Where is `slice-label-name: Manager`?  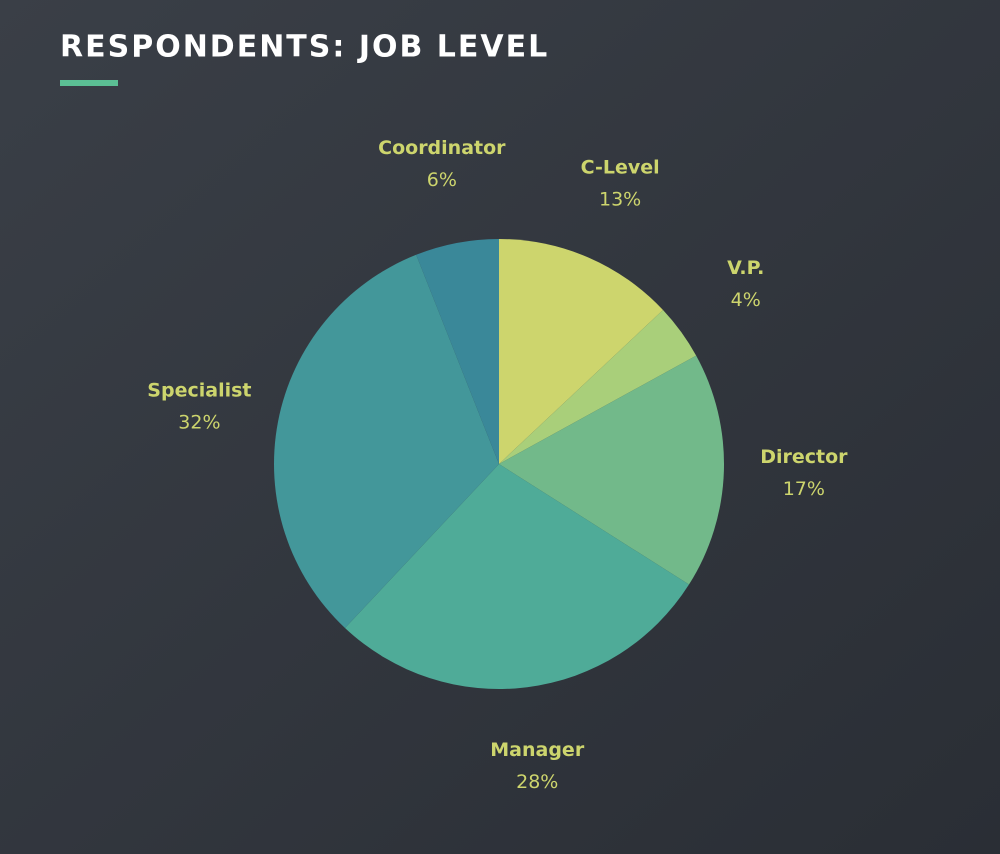
slice-label-name: Manager is located at coordinates (537, 750).